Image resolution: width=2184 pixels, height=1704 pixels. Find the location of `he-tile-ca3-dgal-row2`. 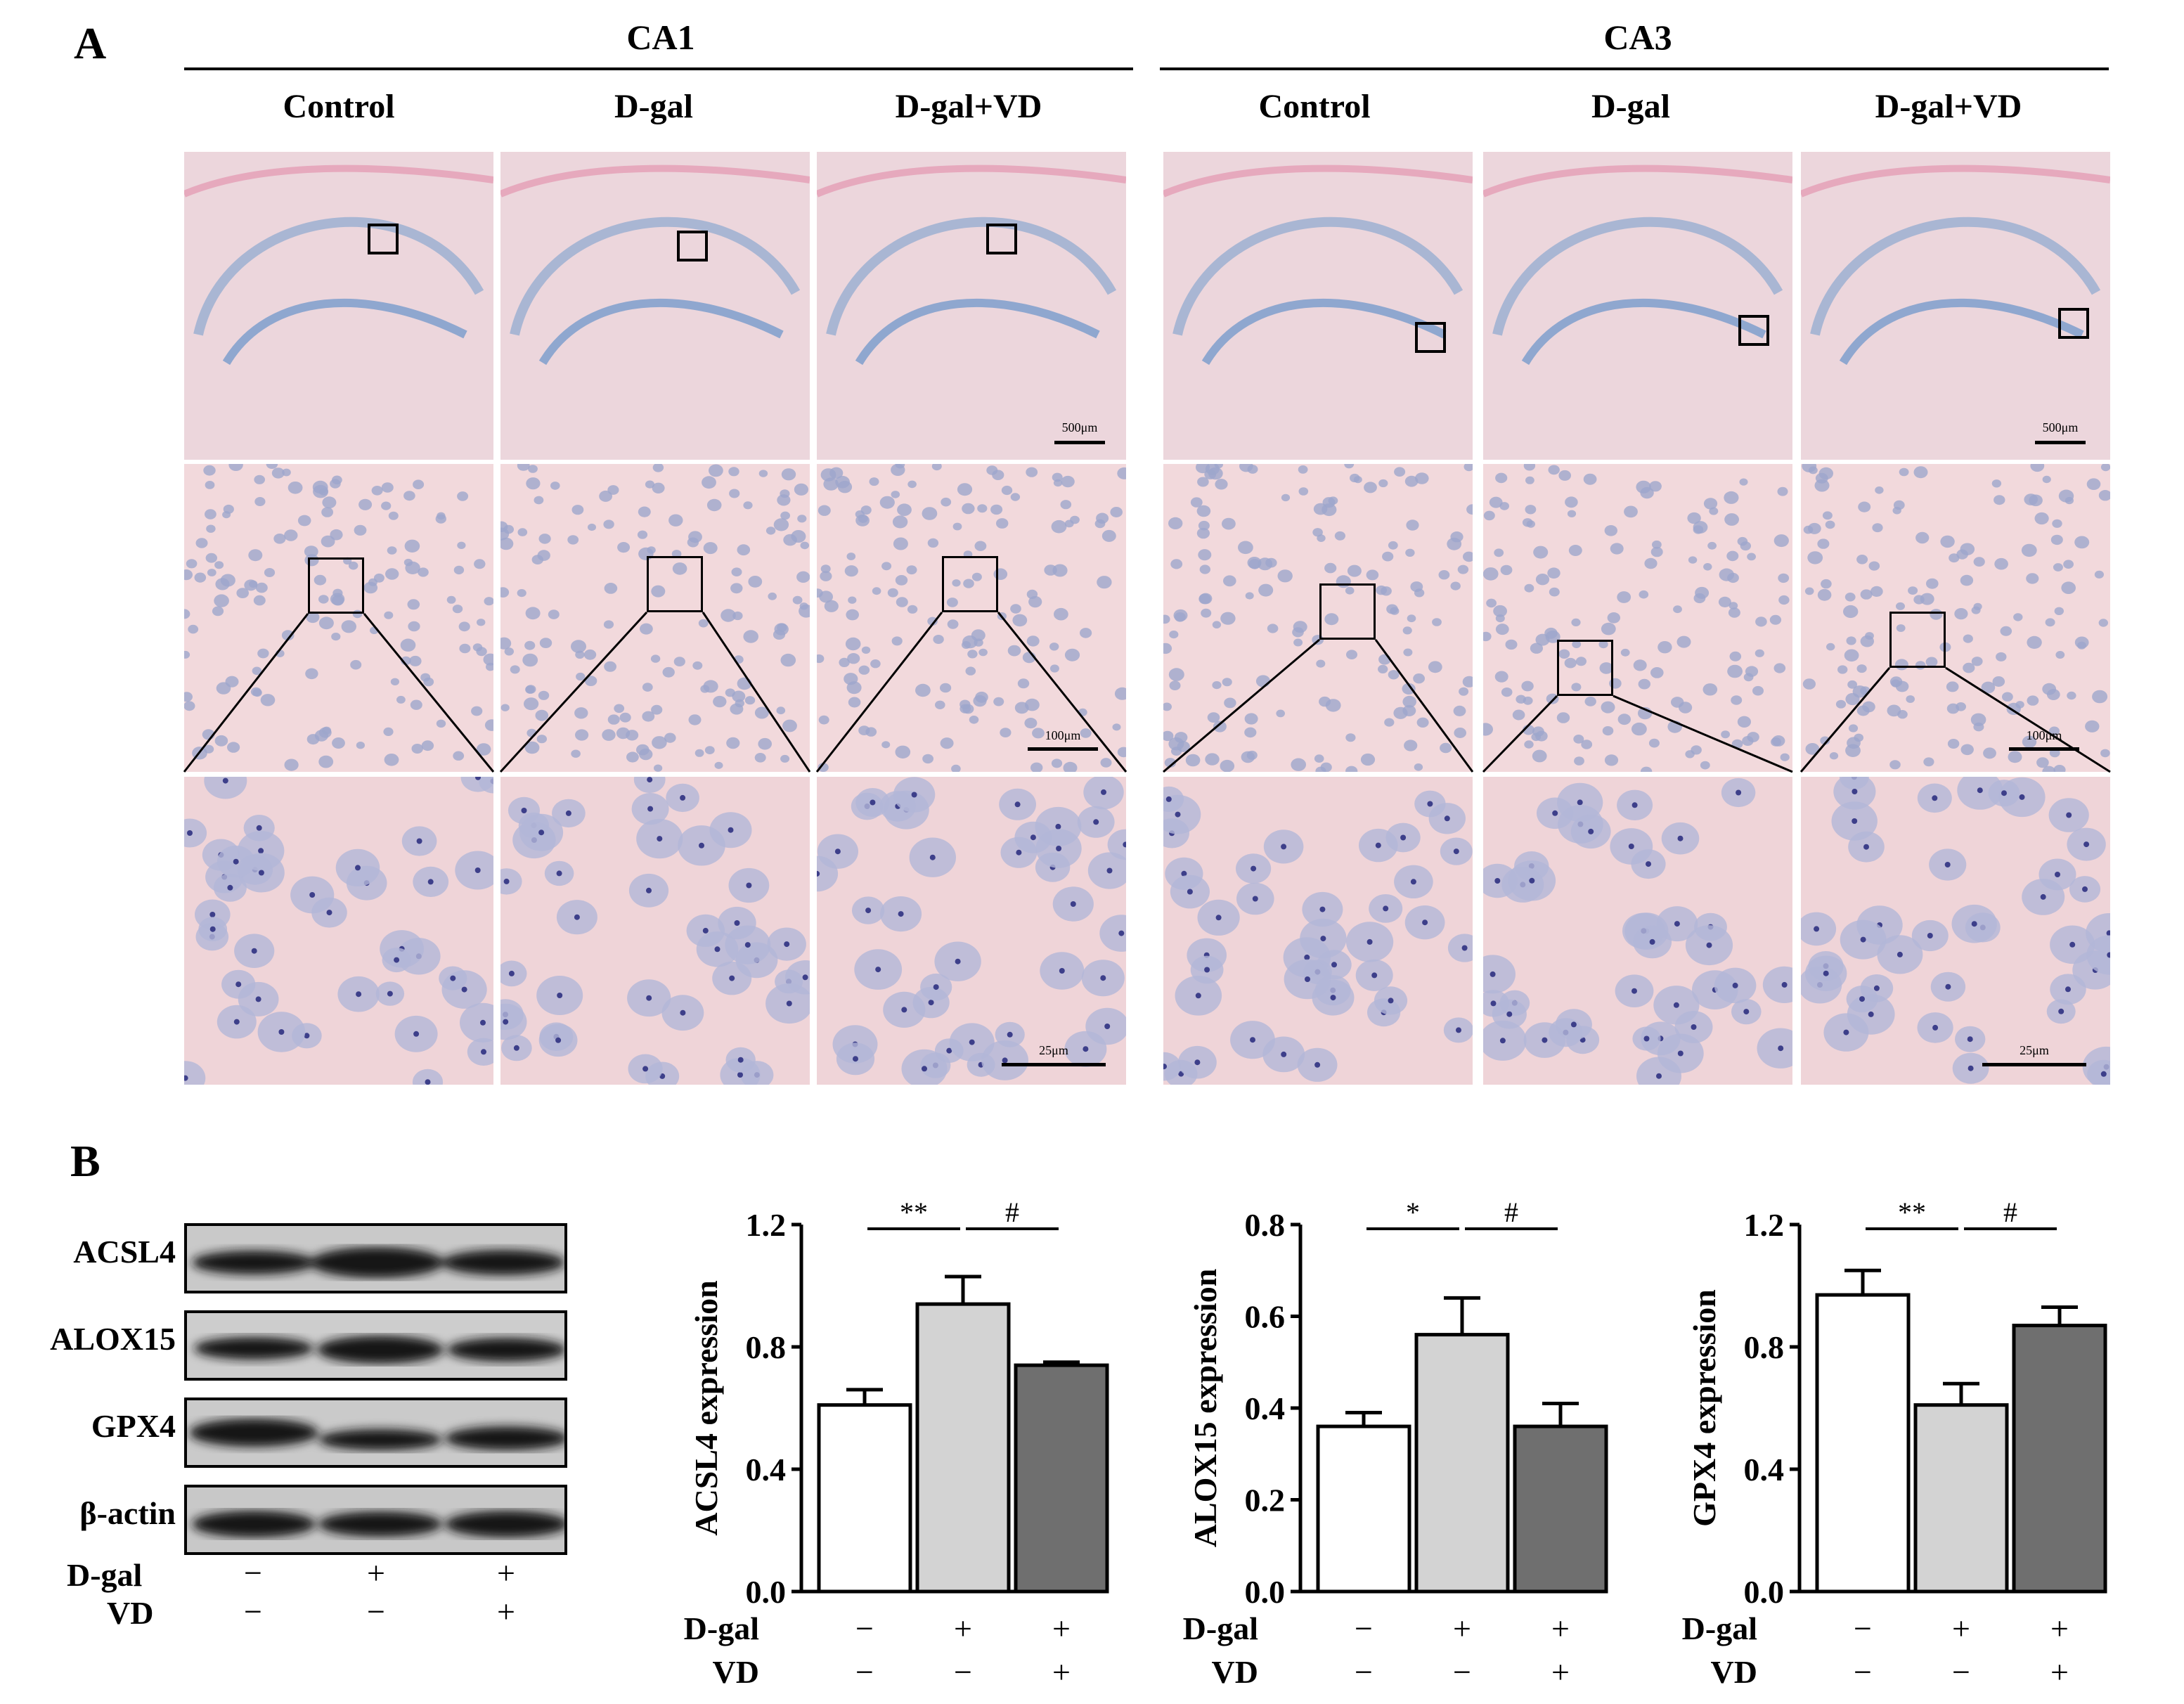

he-tile-ca3-dgal-row2 is located at coordinates (1637, 618).